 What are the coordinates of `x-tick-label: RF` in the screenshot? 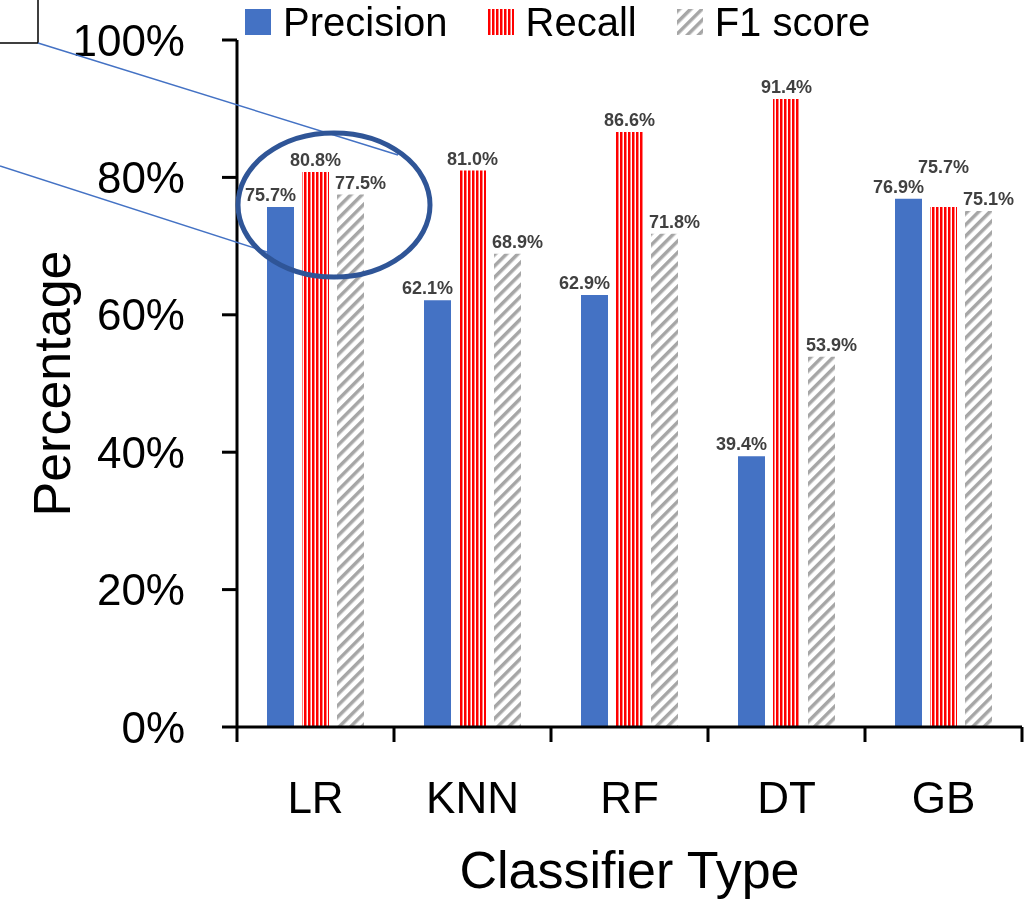 It's located at (629, 797).